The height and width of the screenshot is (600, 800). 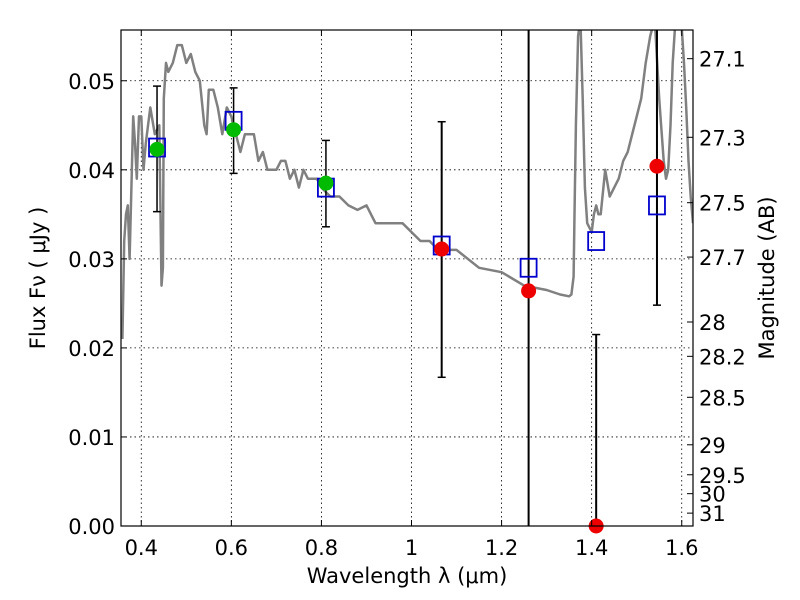 I want to click on x-tick-label: 0.4, so click(x=141, y=548).